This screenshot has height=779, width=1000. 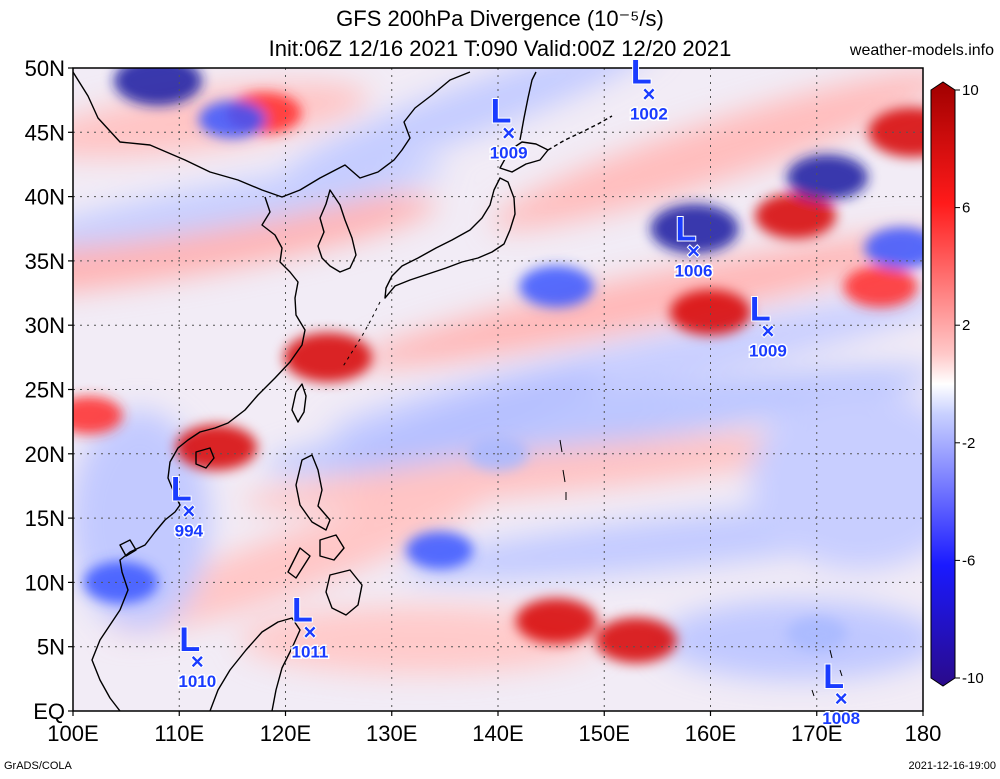 What do you see at coordinates (966, 325) in the screenshot?
I see `colorbar-label: 2` at bounding box center [966, 325].